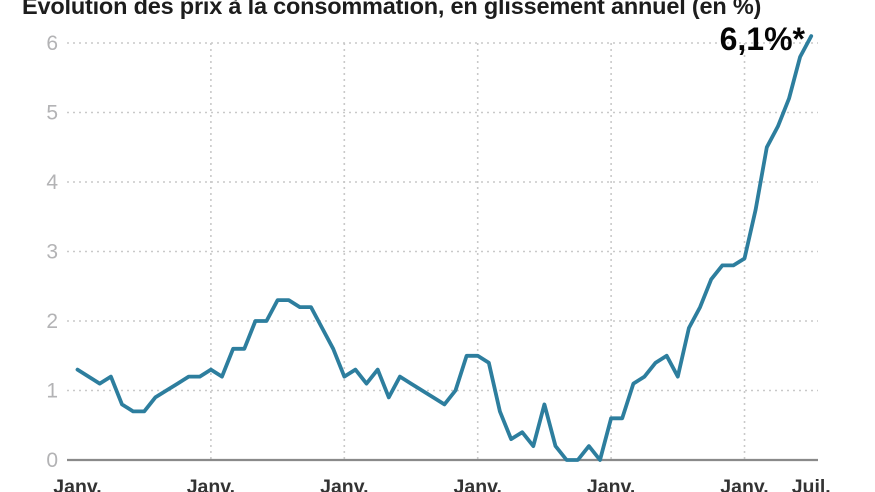  What do you see at coordinates (52, 391) in the screenshot?
I see `y-tick-label-1: 1` at bounding box center [52, 391].